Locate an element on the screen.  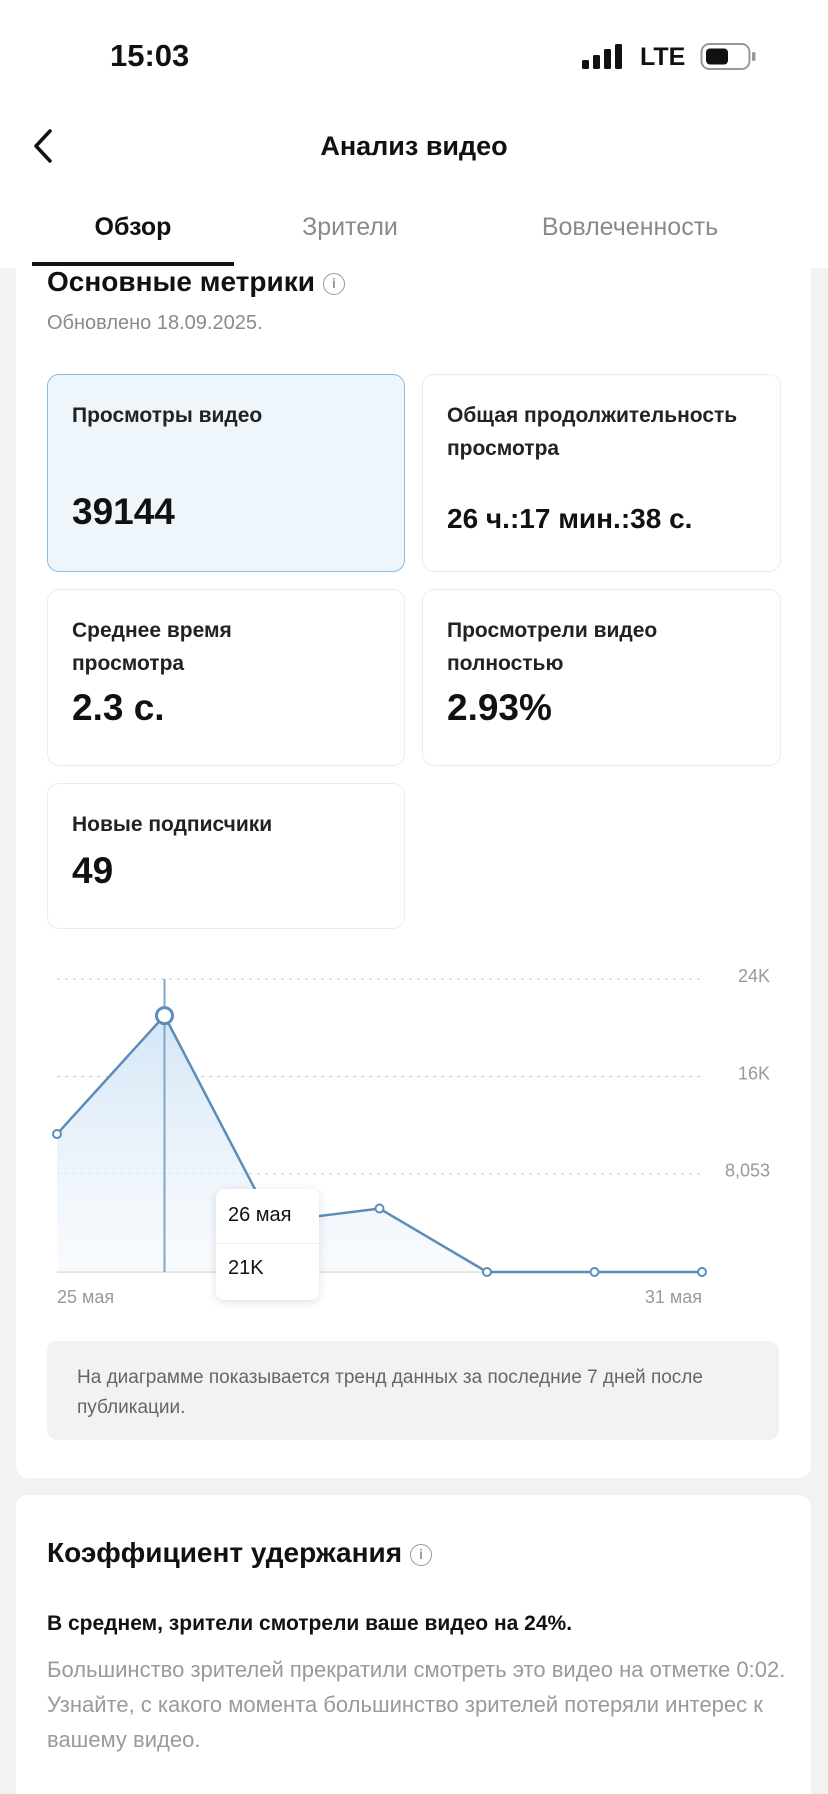
metric-card: Новые подписчики 49 is located at coordinates (226, 856).